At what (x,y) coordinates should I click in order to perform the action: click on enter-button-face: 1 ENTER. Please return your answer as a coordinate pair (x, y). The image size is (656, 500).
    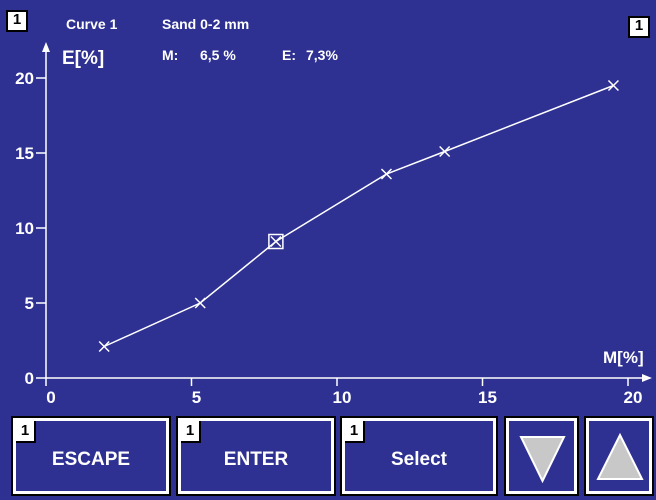
    Looking at the image, I should click on (256, 456).